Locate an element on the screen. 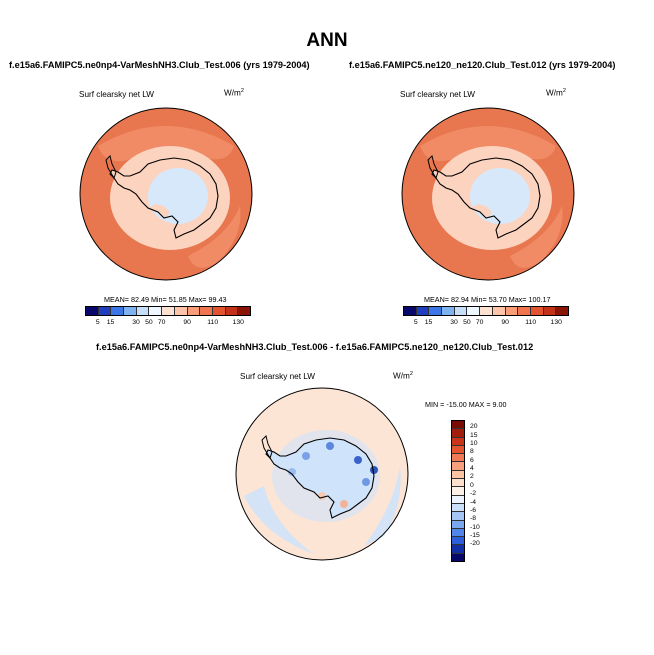 Image resolution: width=654 pixels, height=655 pixels. panel1-units: W/m2 is located at coordinates (234, 93).